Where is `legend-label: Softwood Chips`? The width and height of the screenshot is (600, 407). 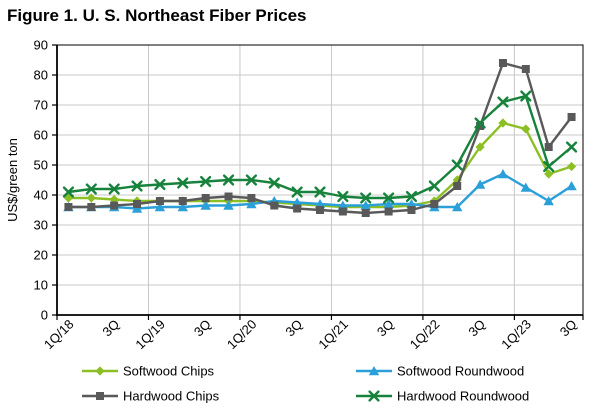 legend-label: Softwood Chips is located at coordinates (169, 371).